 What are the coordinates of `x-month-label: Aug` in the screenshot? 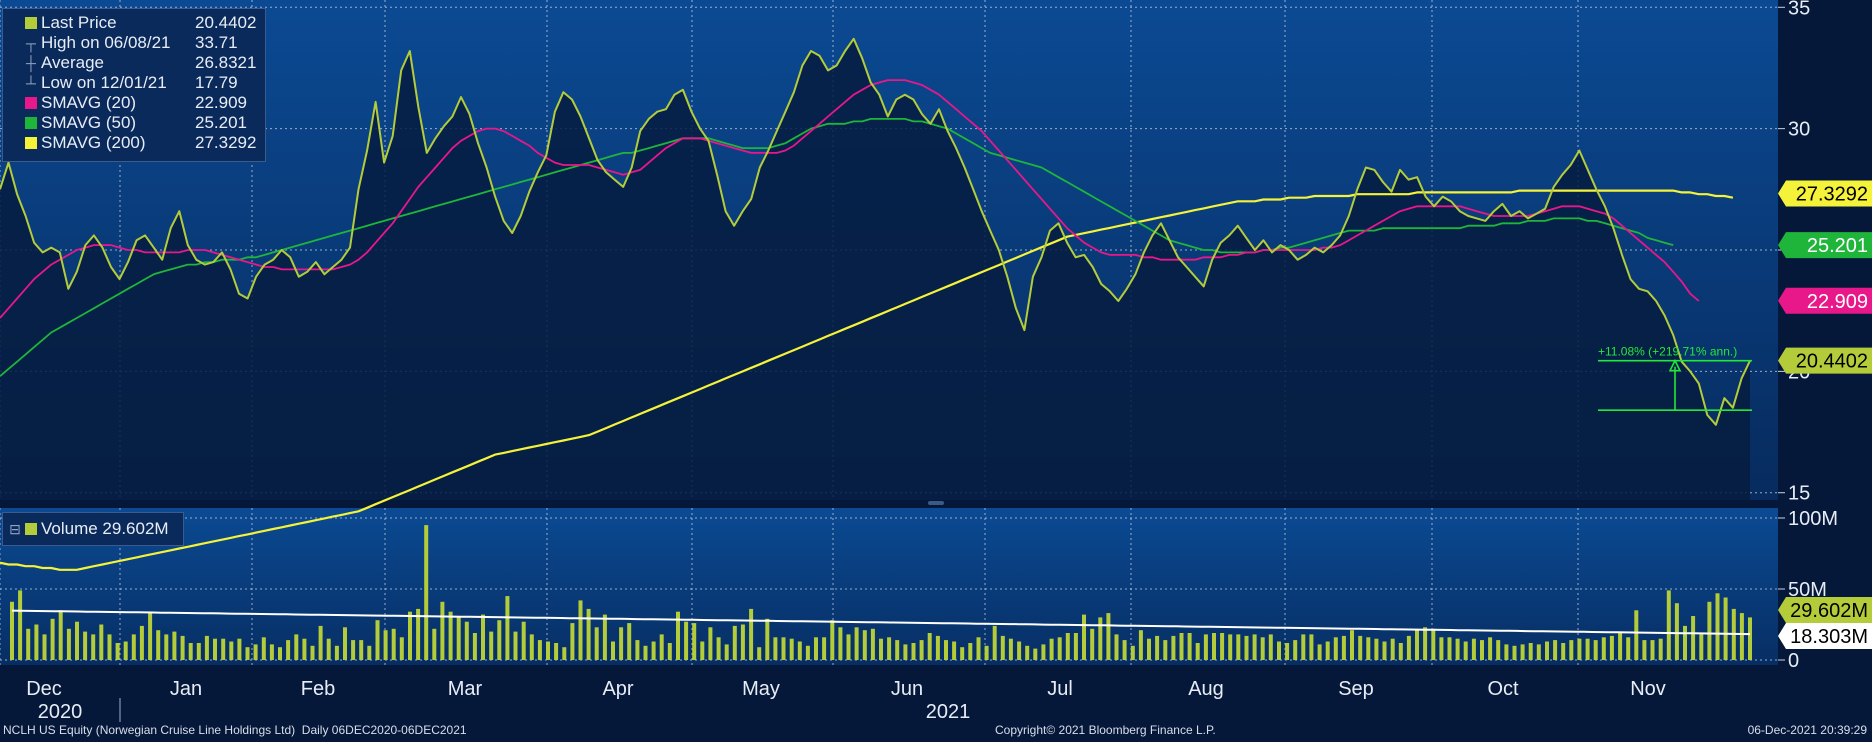 It's located at (1206, 689).